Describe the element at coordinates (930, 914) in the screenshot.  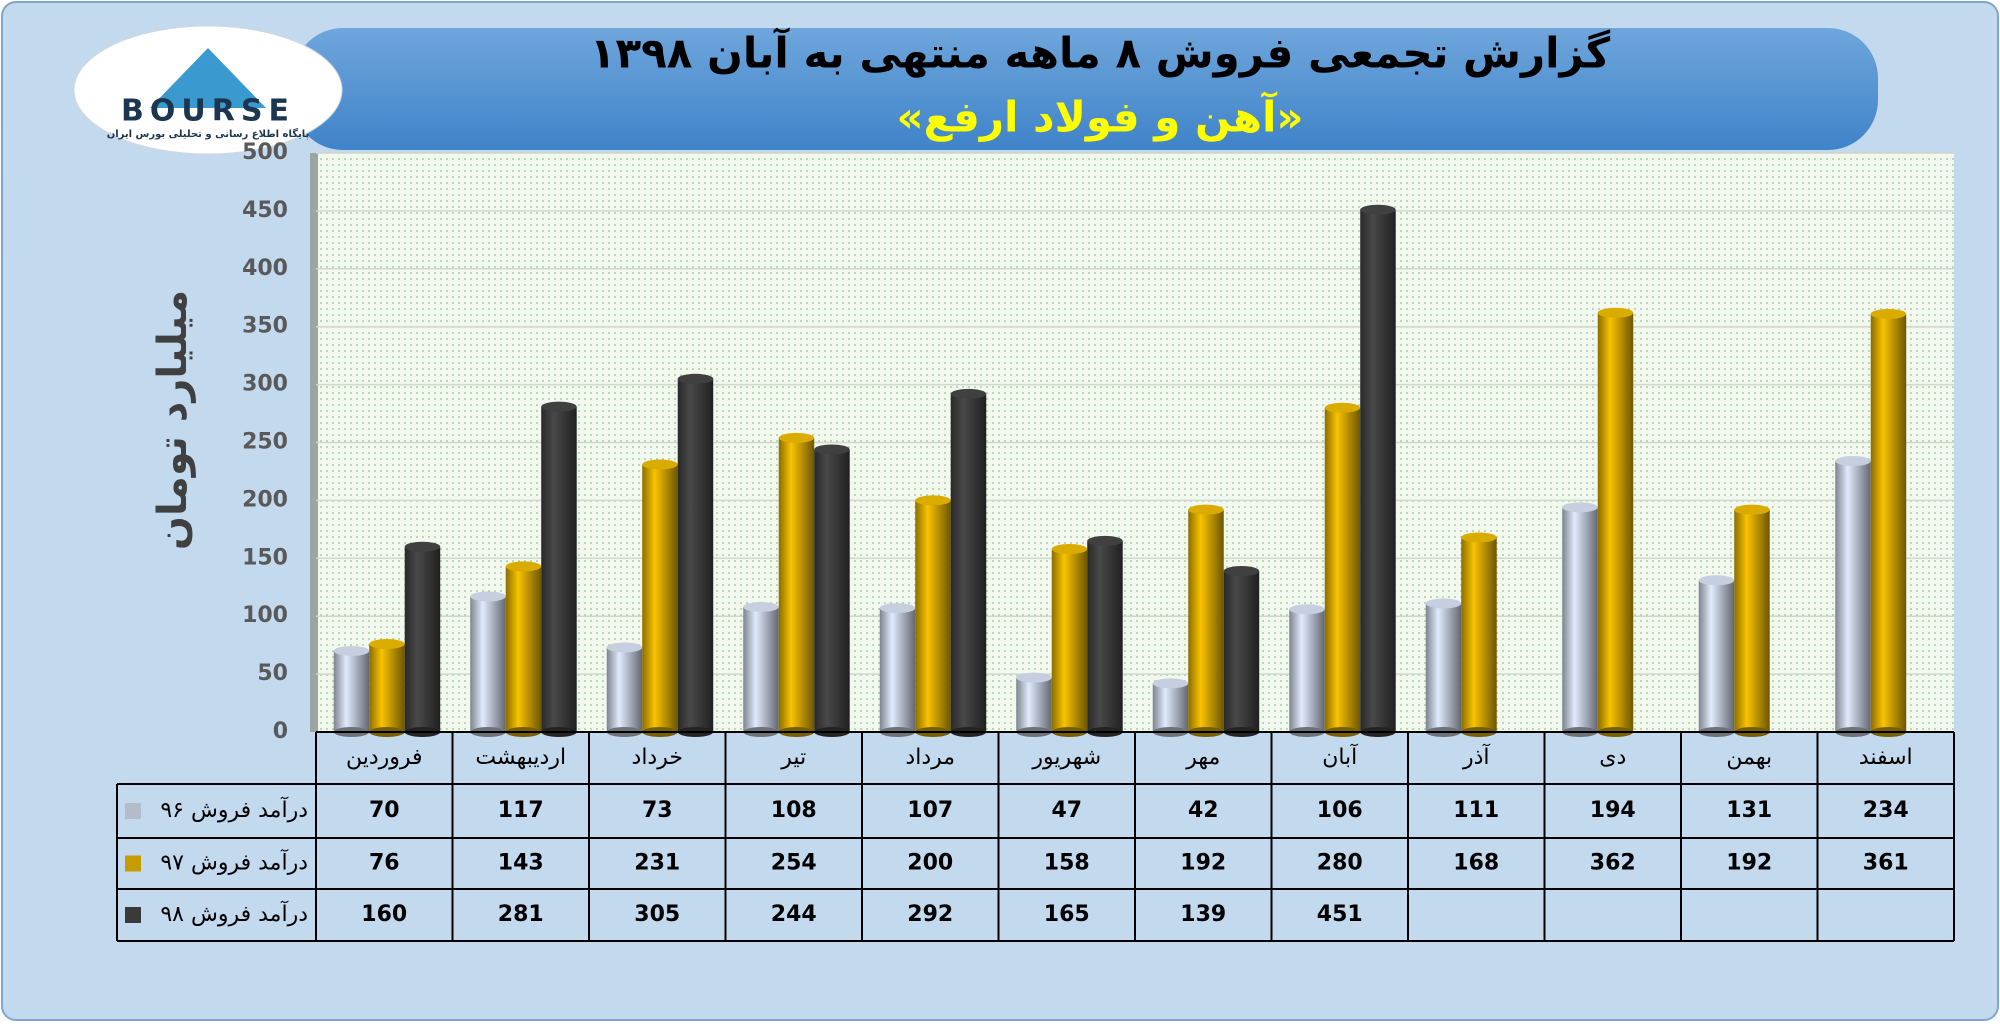
I see `table-value: 292` at that location.